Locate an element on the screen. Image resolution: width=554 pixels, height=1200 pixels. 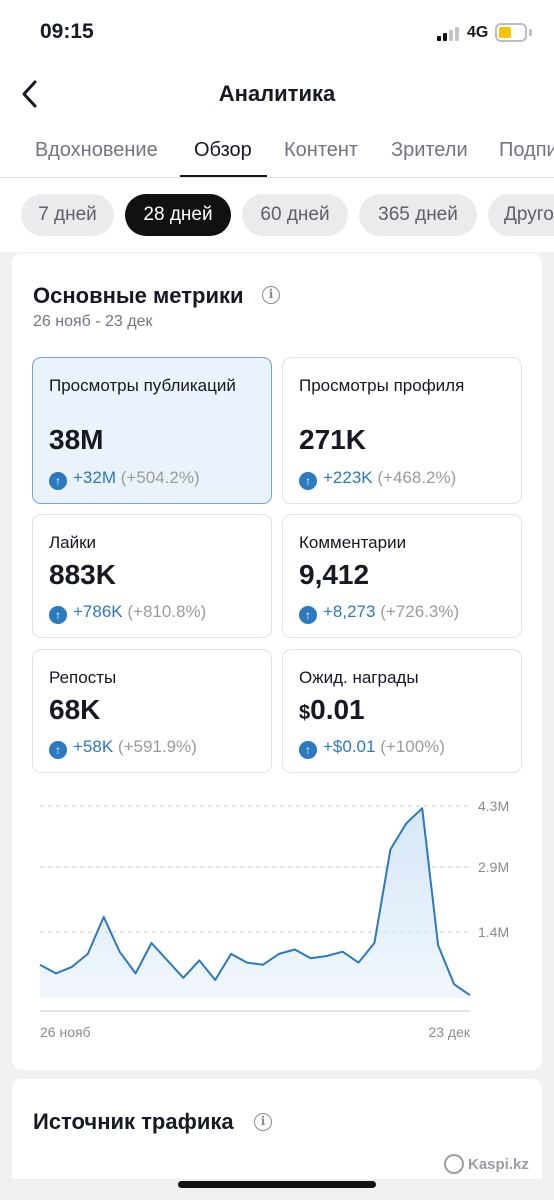
metric-delta-abs: +$0.01 is located at coordinates (349, 746).